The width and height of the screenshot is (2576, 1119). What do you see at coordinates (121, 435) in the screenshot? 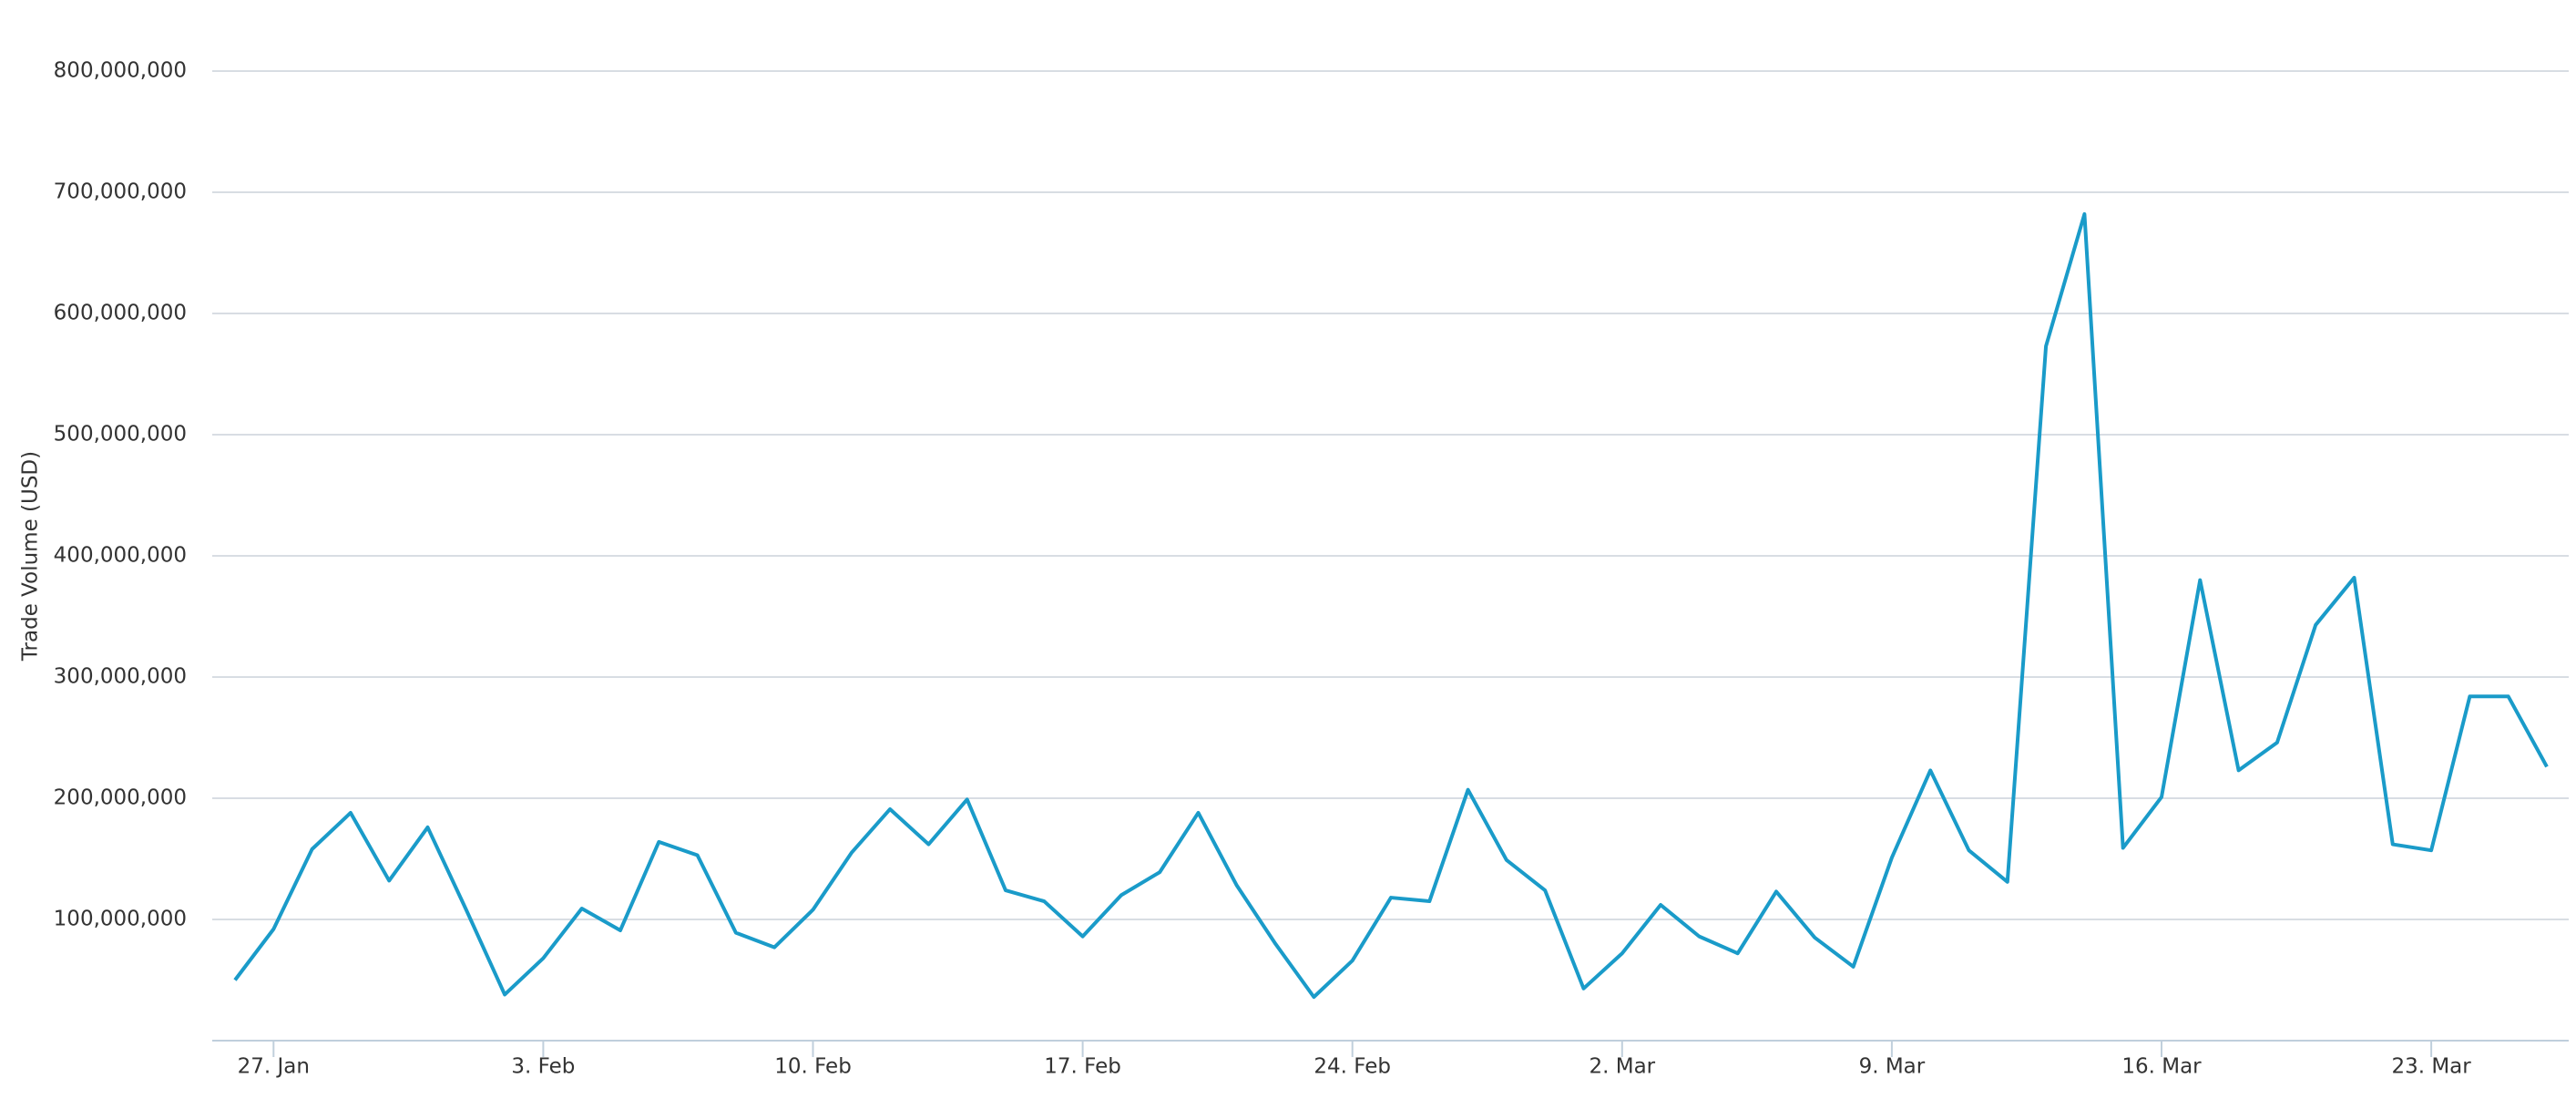
I see `y-tick-label: 500,000,000` at bounding box center [121, 435].